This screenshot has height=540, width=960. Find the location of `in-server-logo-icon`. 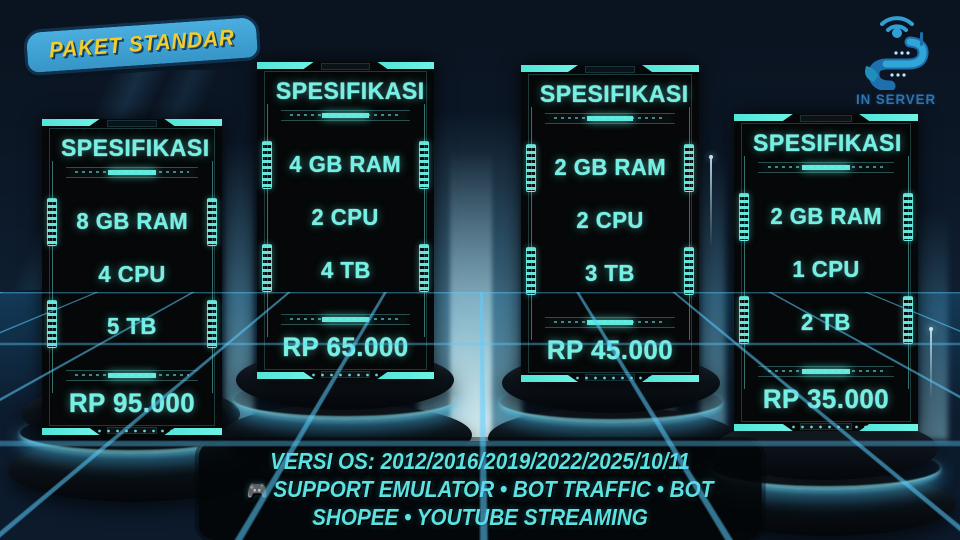

in-server-logo-icon is located at coordinates (897, 54).